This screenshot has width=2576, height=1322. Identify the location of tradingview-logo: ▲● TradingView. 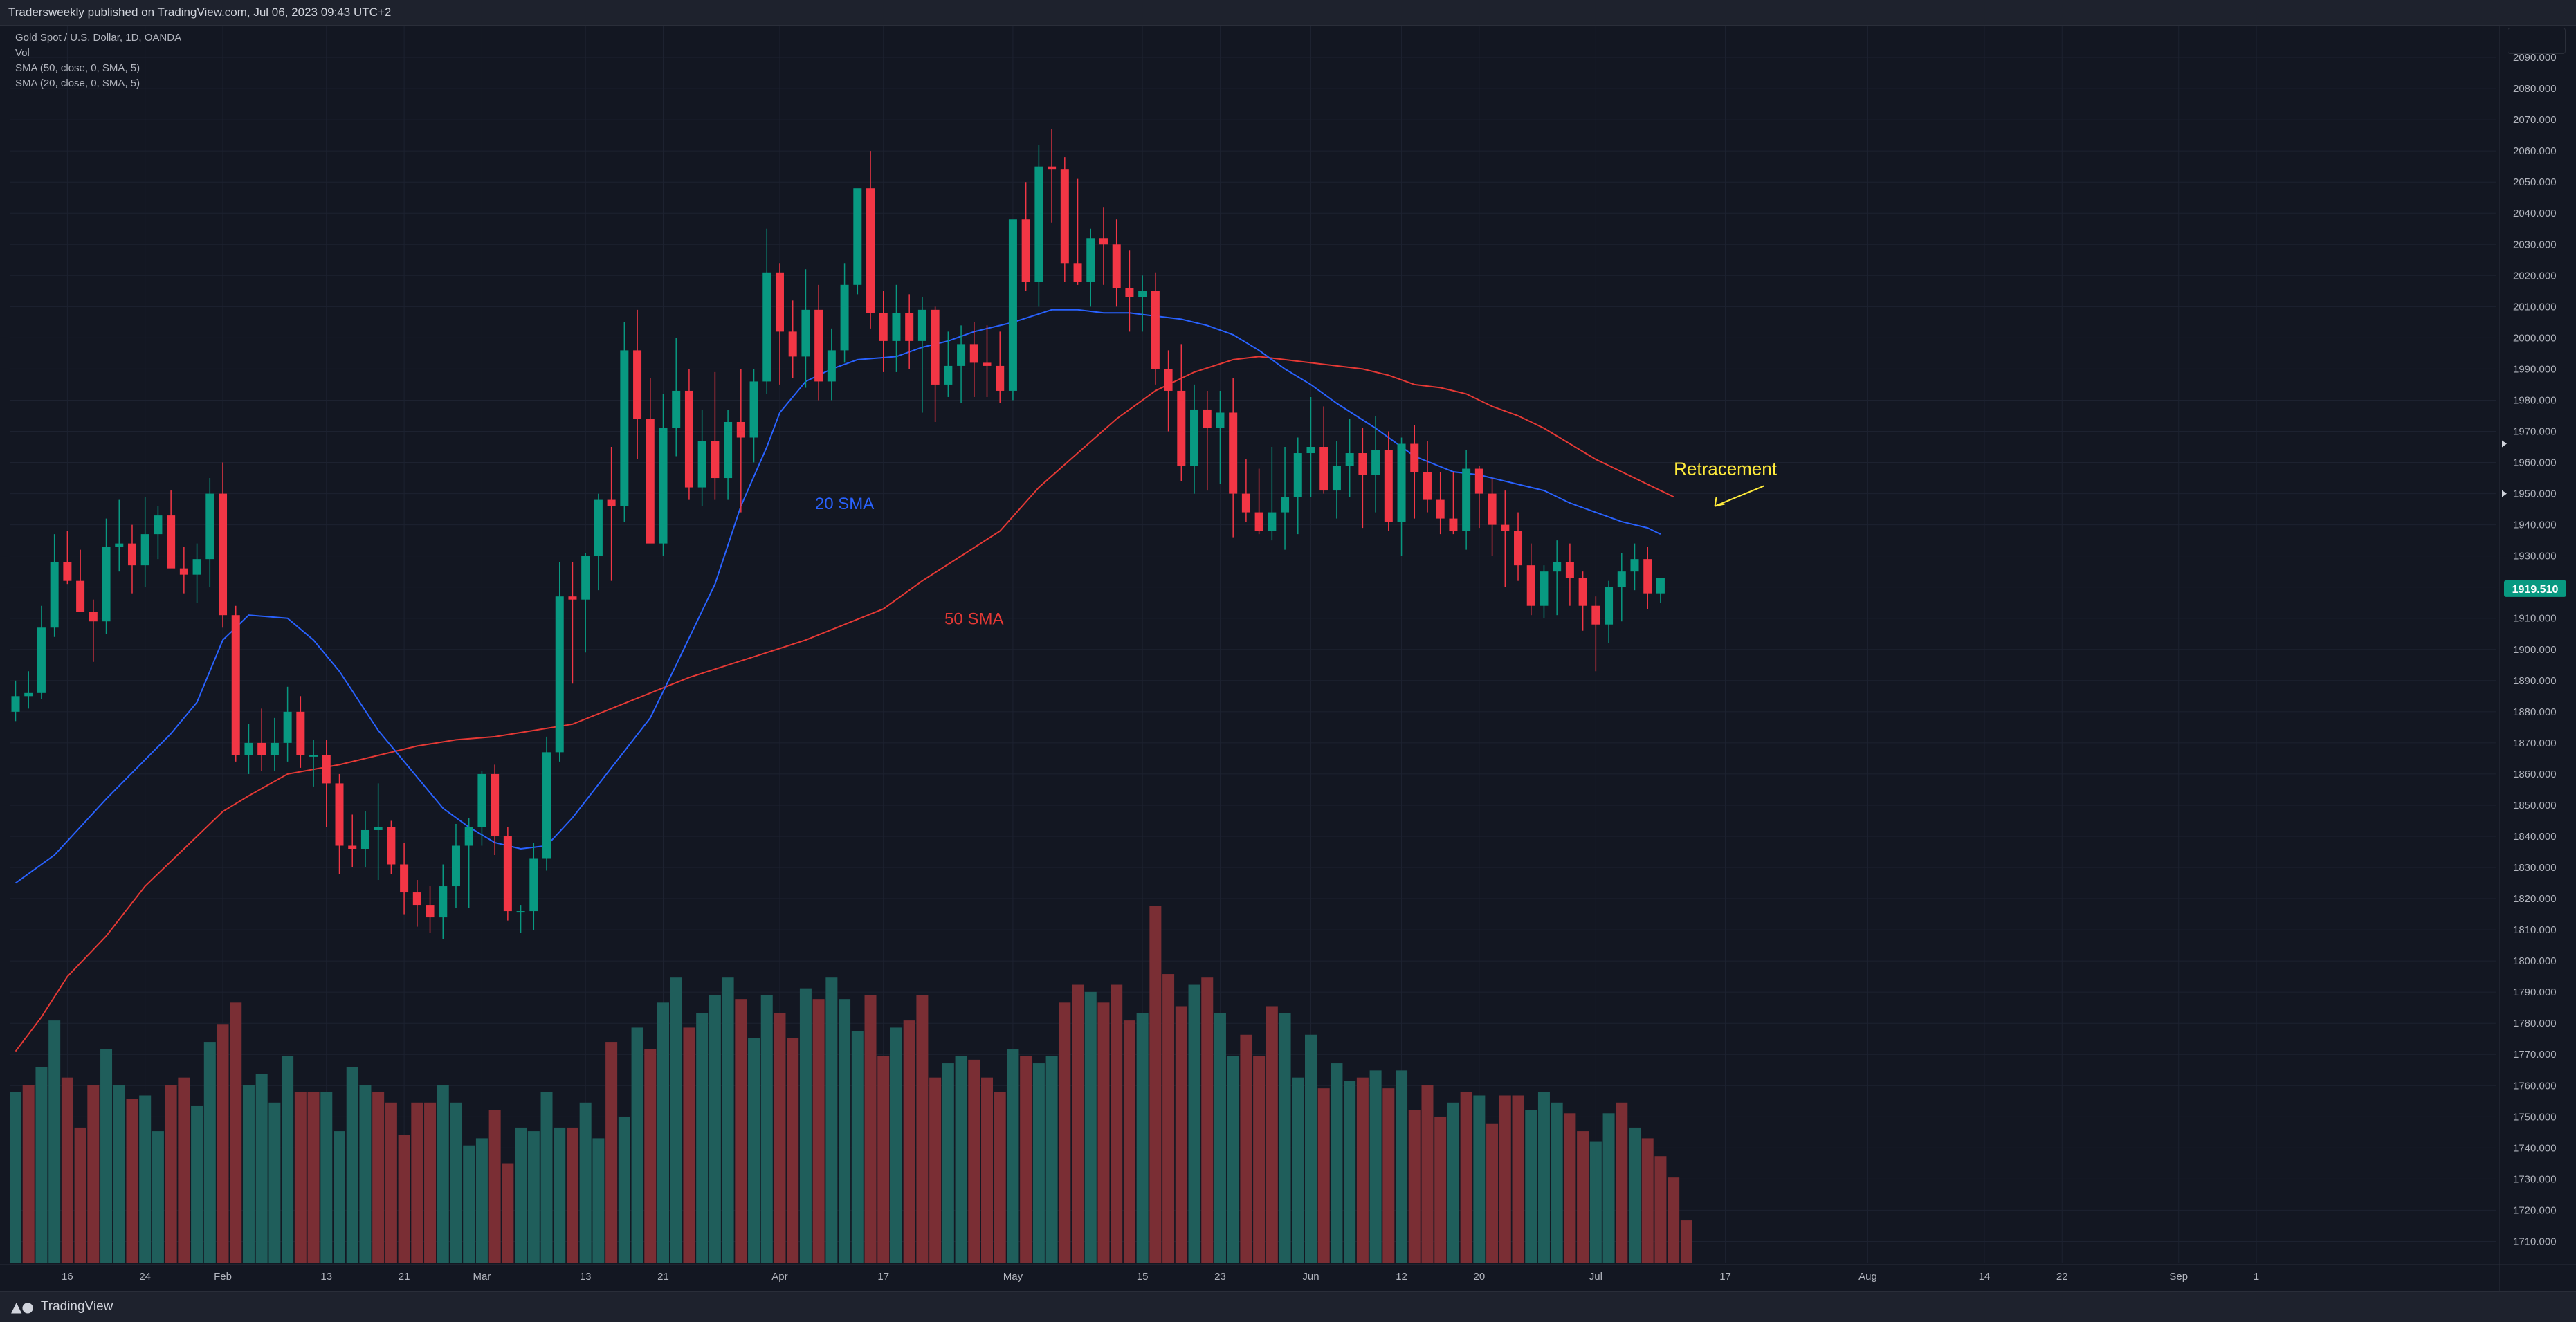
(62, 1306).